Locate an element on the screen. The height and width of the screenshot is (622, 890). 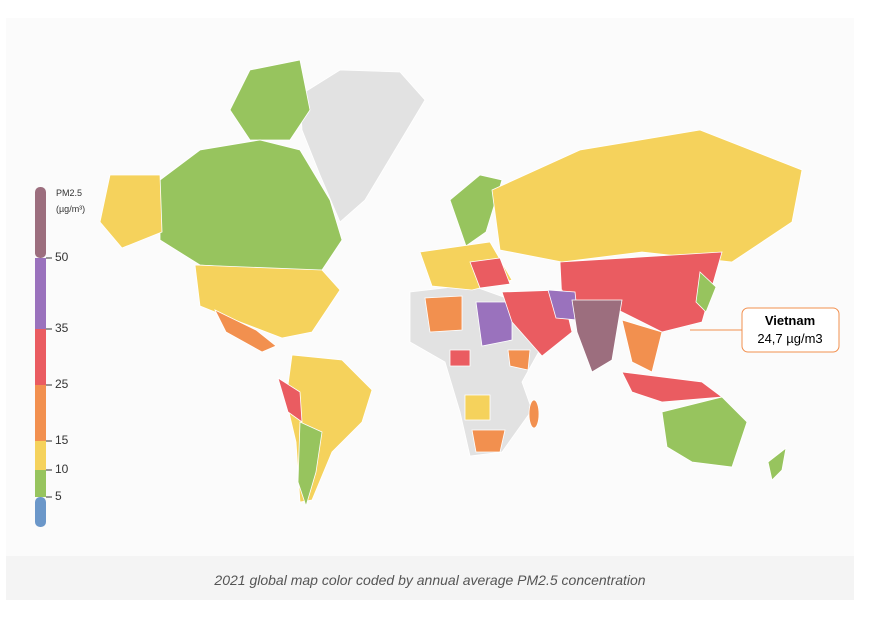
legend-tick-label: 5 is located at coordinates (58, 496).